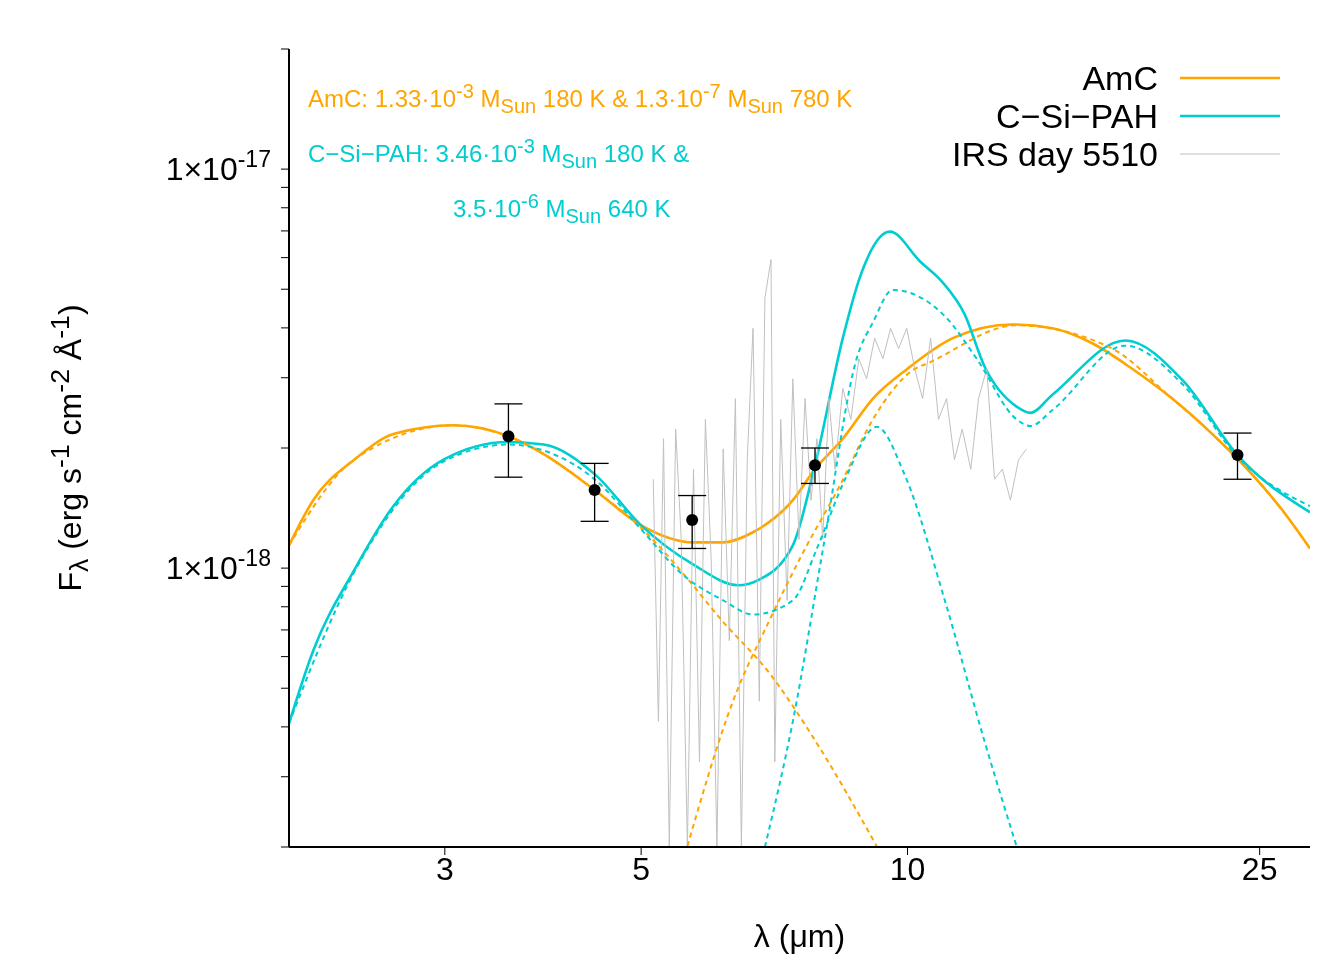 This screenshot has width=1318, height=964. Describe the element at coordinates (799, 936) in the screenshot. I see `x-axis-title: λ (μm)` at that location.